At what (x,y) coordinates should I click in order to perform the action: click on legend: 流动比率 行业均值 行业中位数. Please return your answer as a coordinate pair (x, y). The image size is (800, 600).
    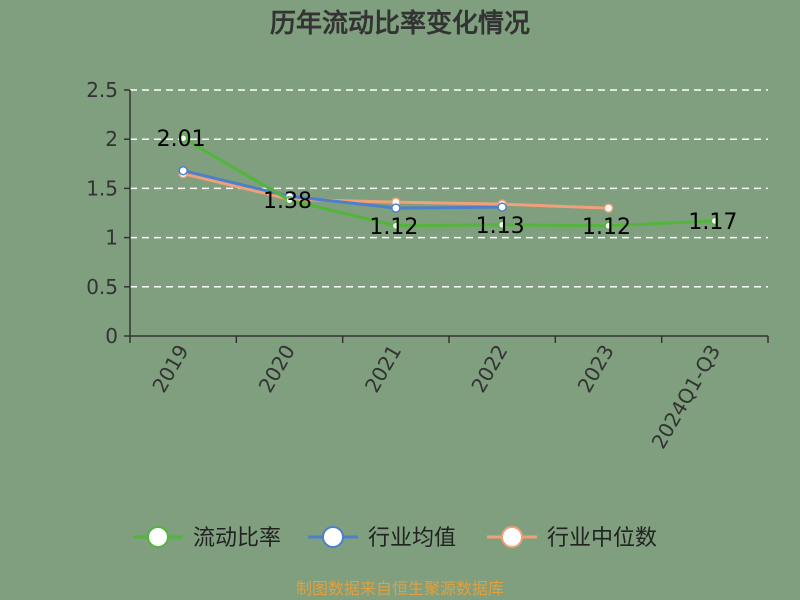
    Looking at the image, I should click on (395, 538).